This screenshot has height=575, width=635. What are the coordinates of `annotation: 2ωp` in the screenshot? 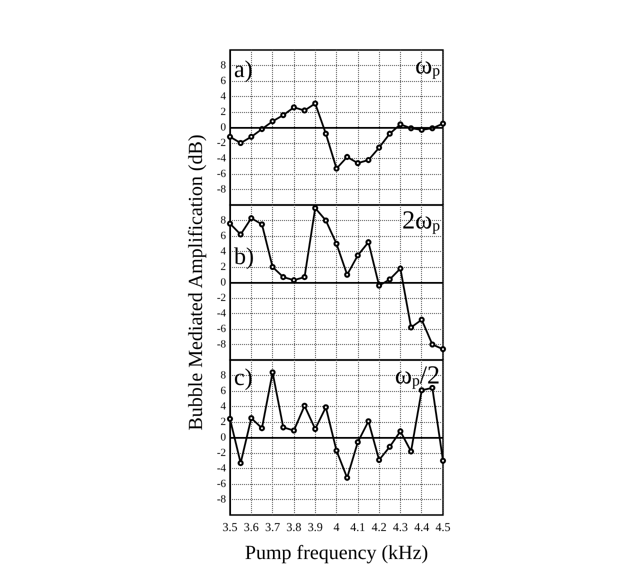 It's located at (421, 220).